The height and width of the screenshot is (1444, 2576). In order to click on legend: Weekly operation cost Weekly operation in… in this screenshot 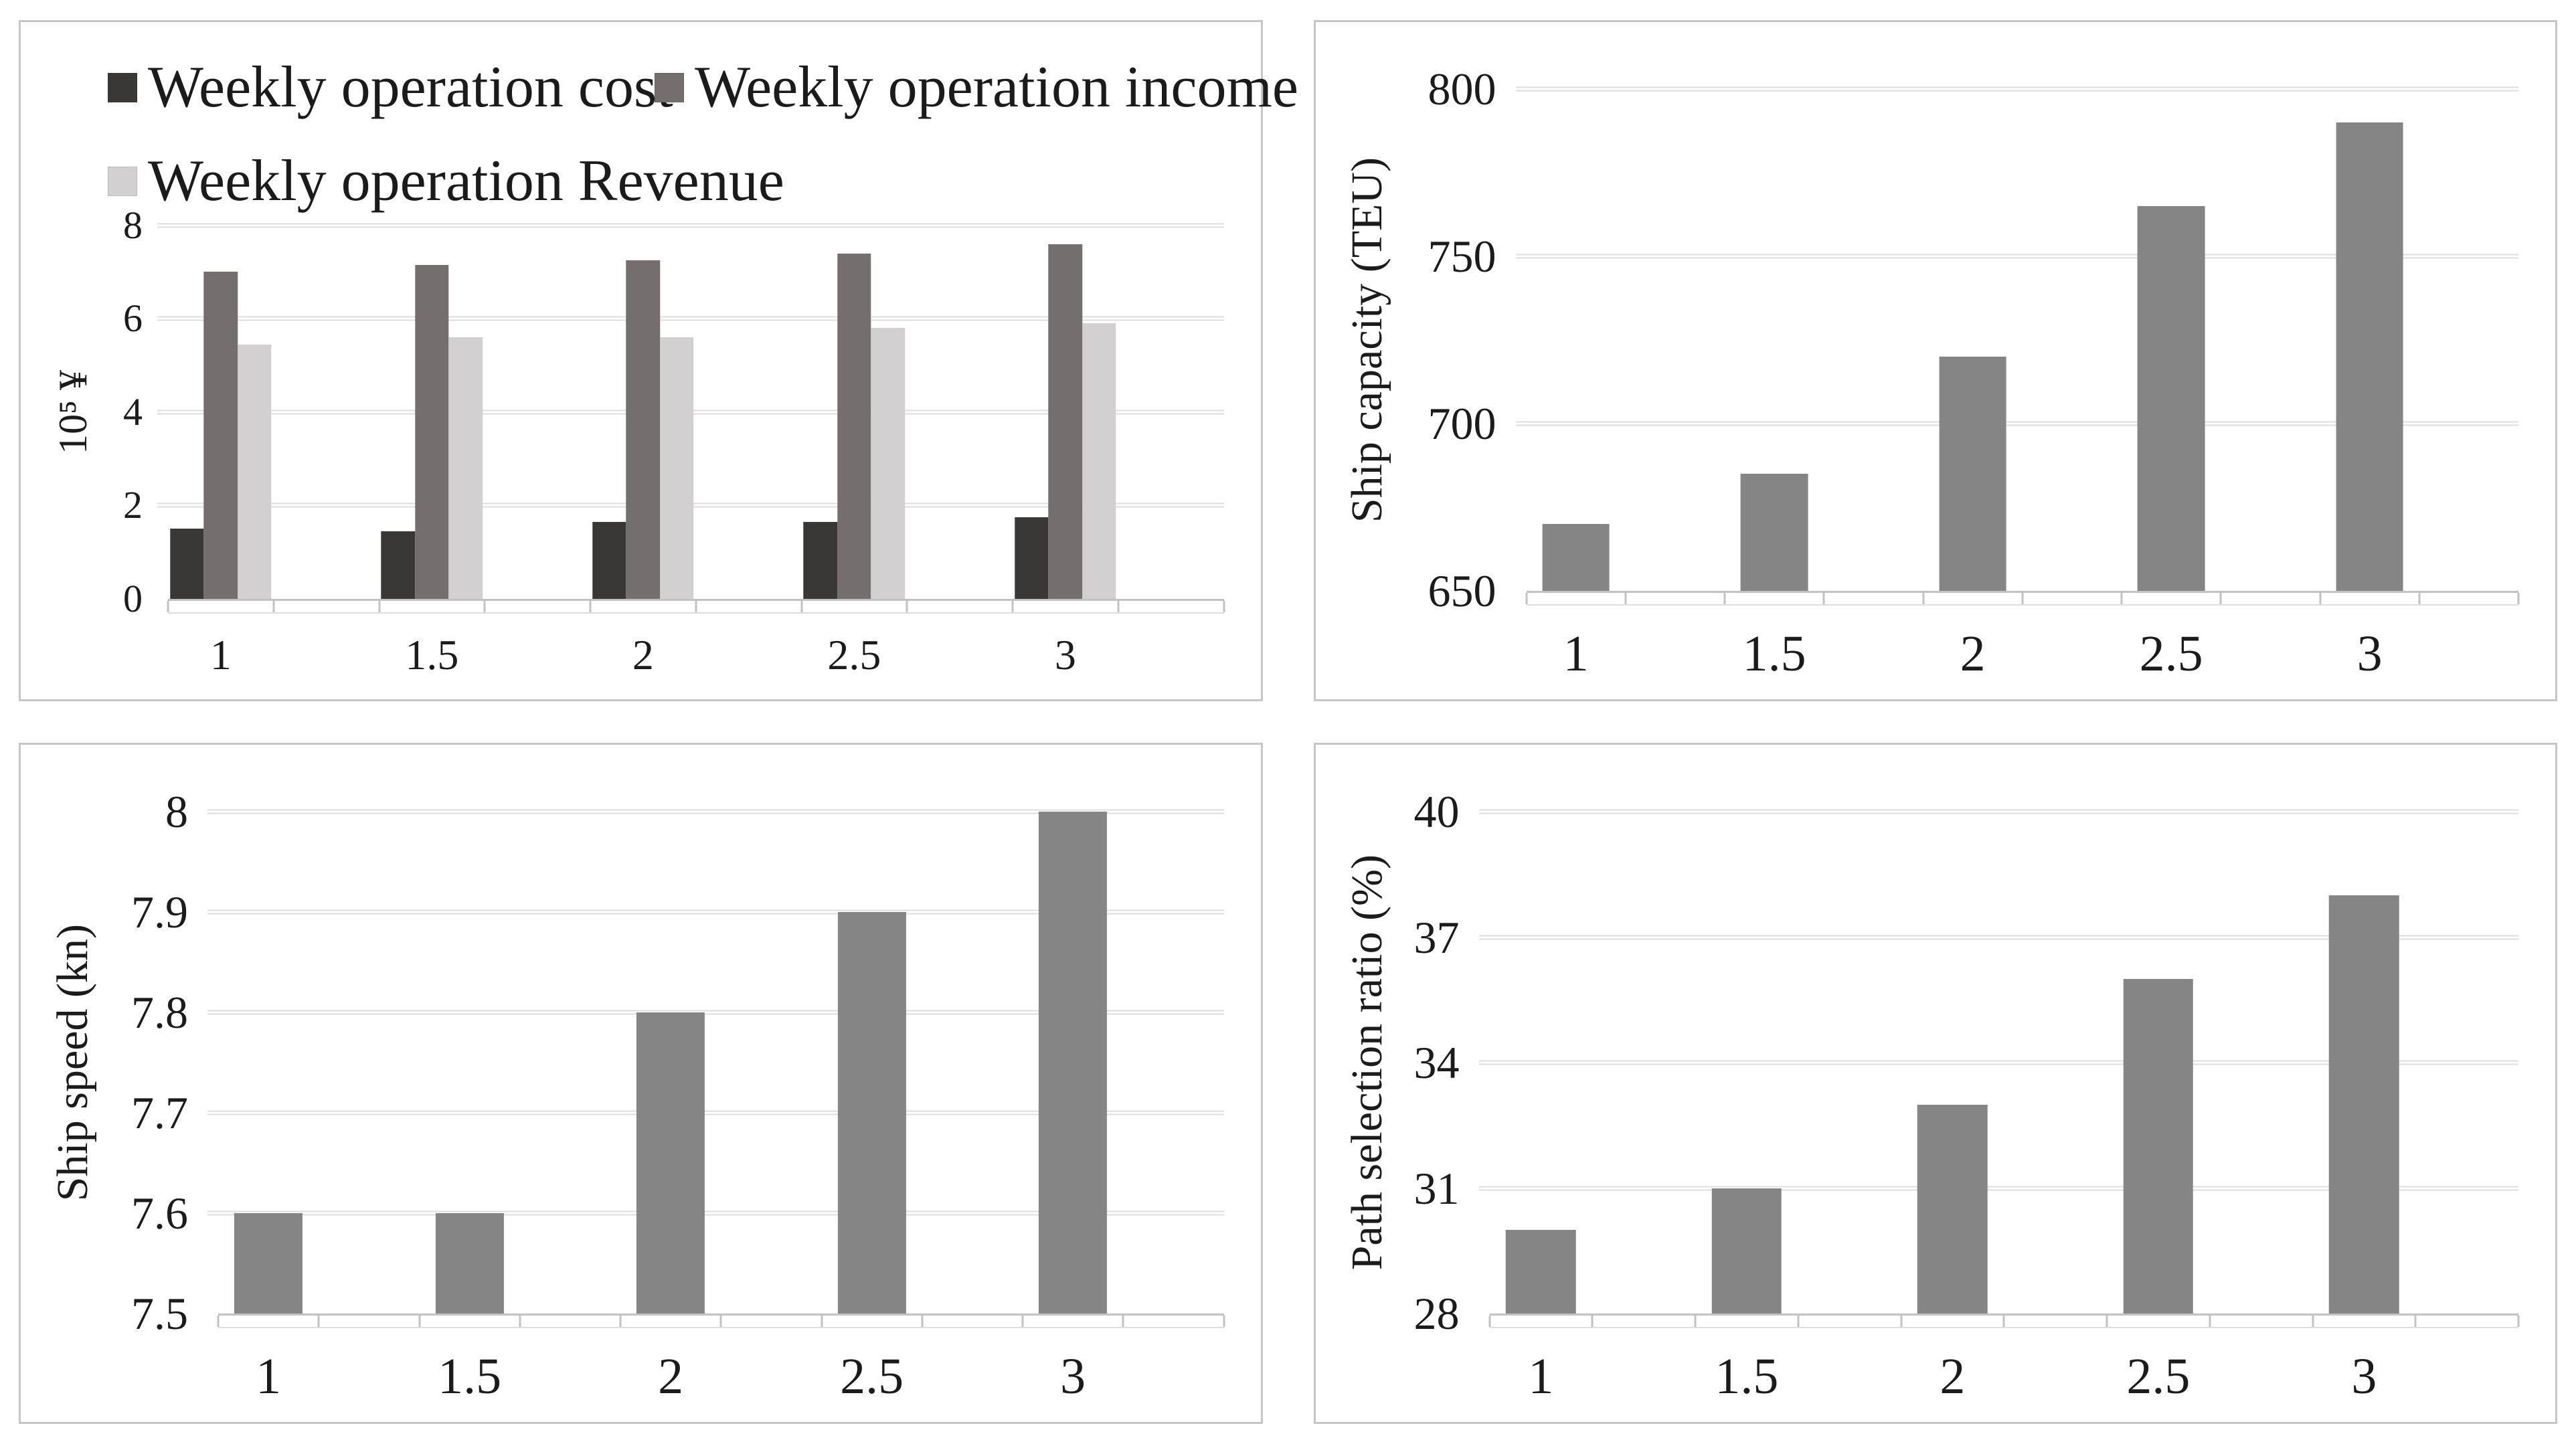, I will do `click(671, 119)`.